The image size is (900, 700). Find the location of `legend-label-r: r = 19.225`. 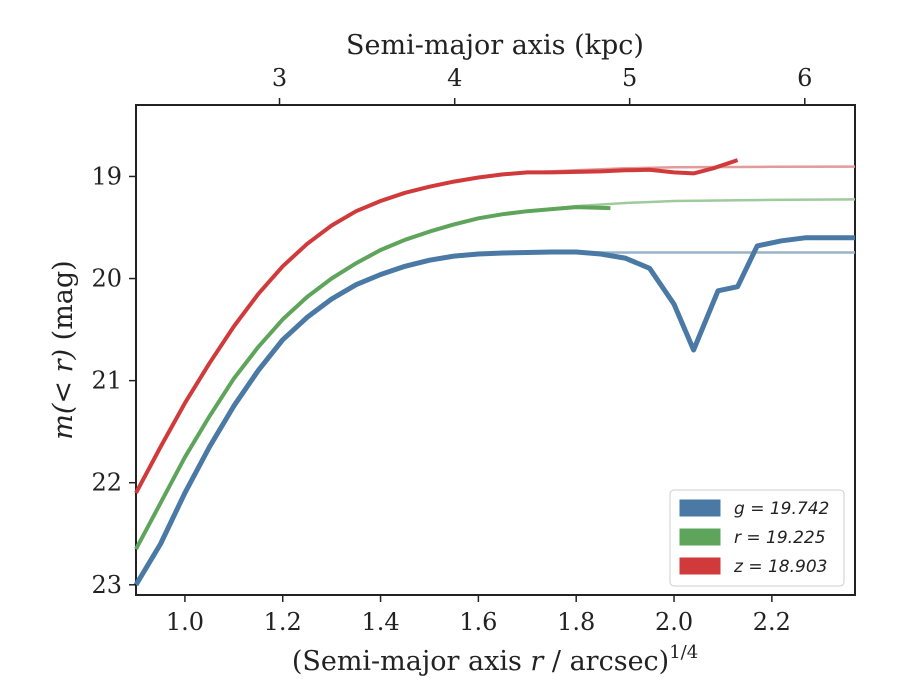

legend-label-r: r = 19.225 is located at coordinates (780, 538).